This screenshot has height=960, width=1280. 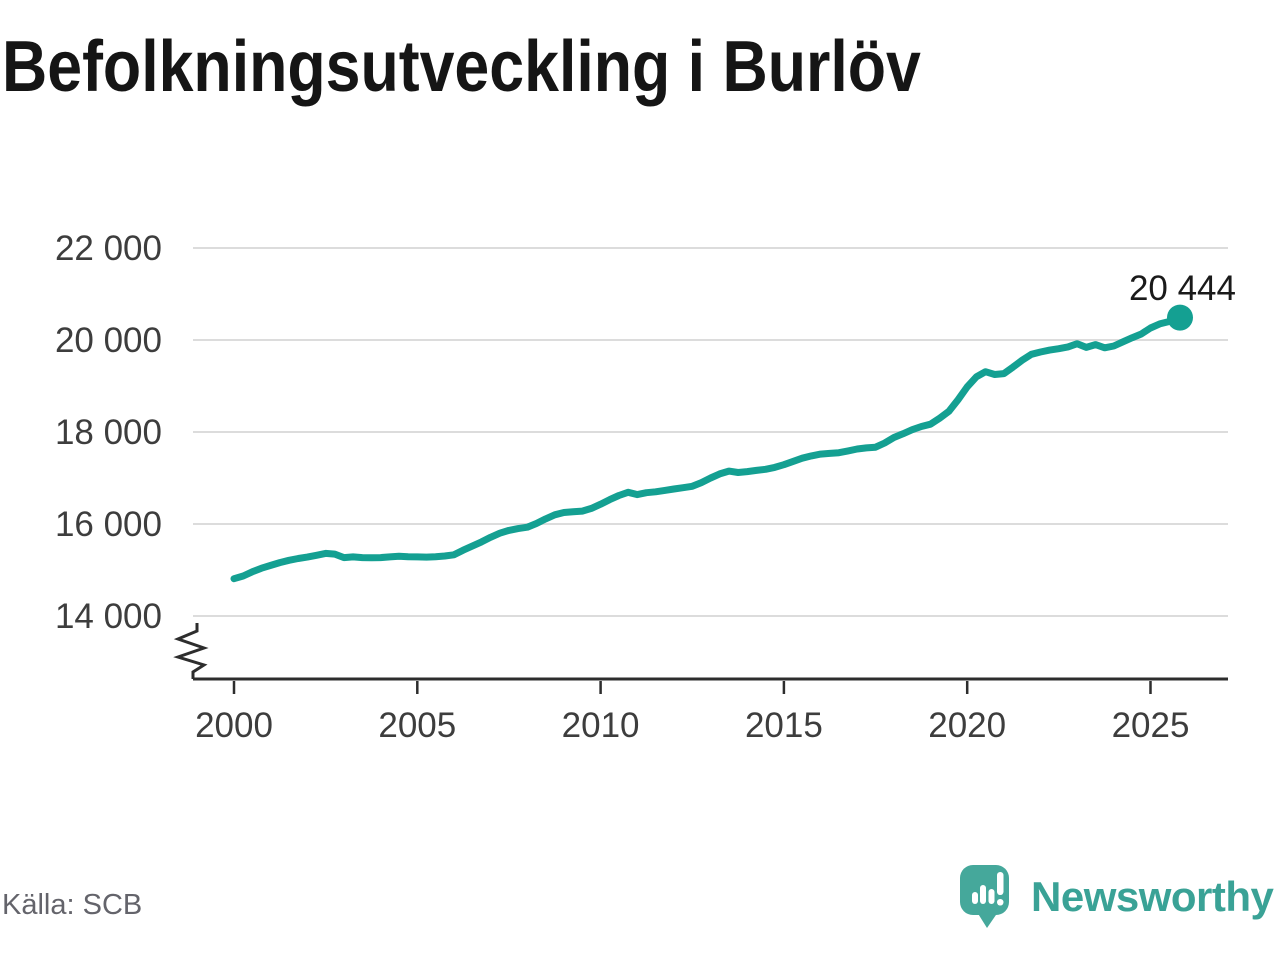 I want to click on x-tick-label-2025: 2025, so click(x=1151, y=725).